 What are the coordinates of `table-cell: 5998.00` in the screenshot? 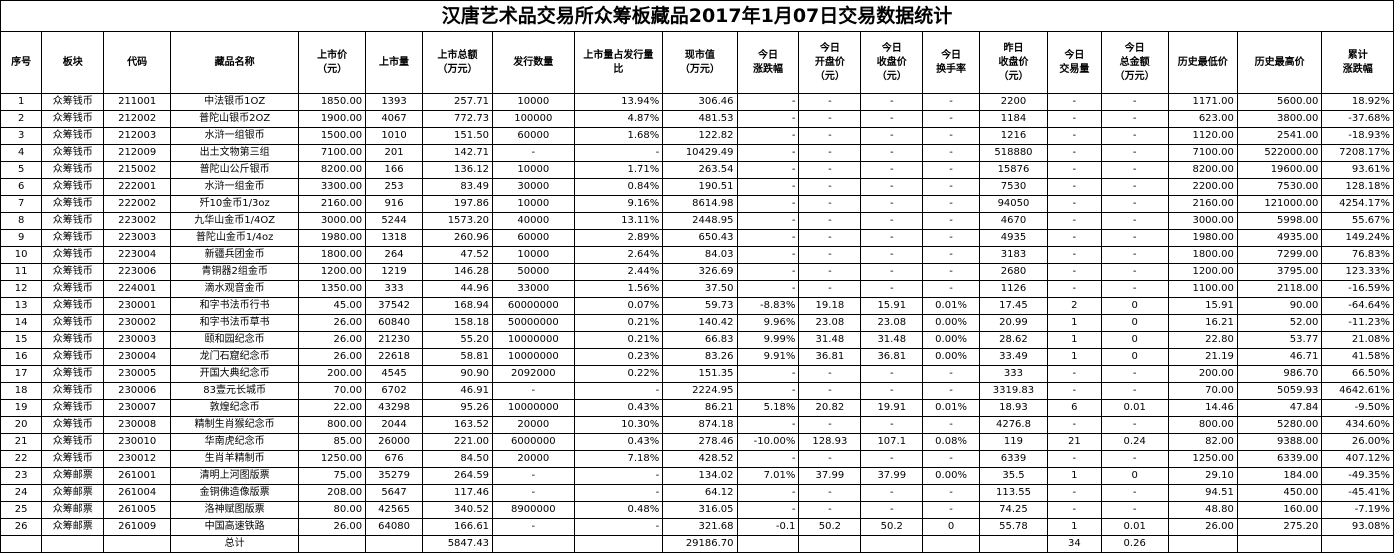 It's located at (1279, 221).